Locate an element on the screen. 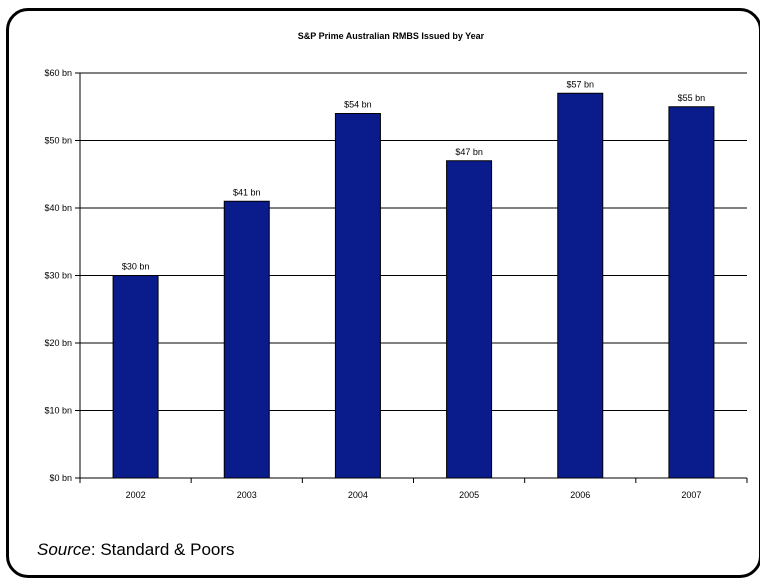 The image size is (760, 578). source-text: : Standard & Poors is located at coordinates (162, 549).